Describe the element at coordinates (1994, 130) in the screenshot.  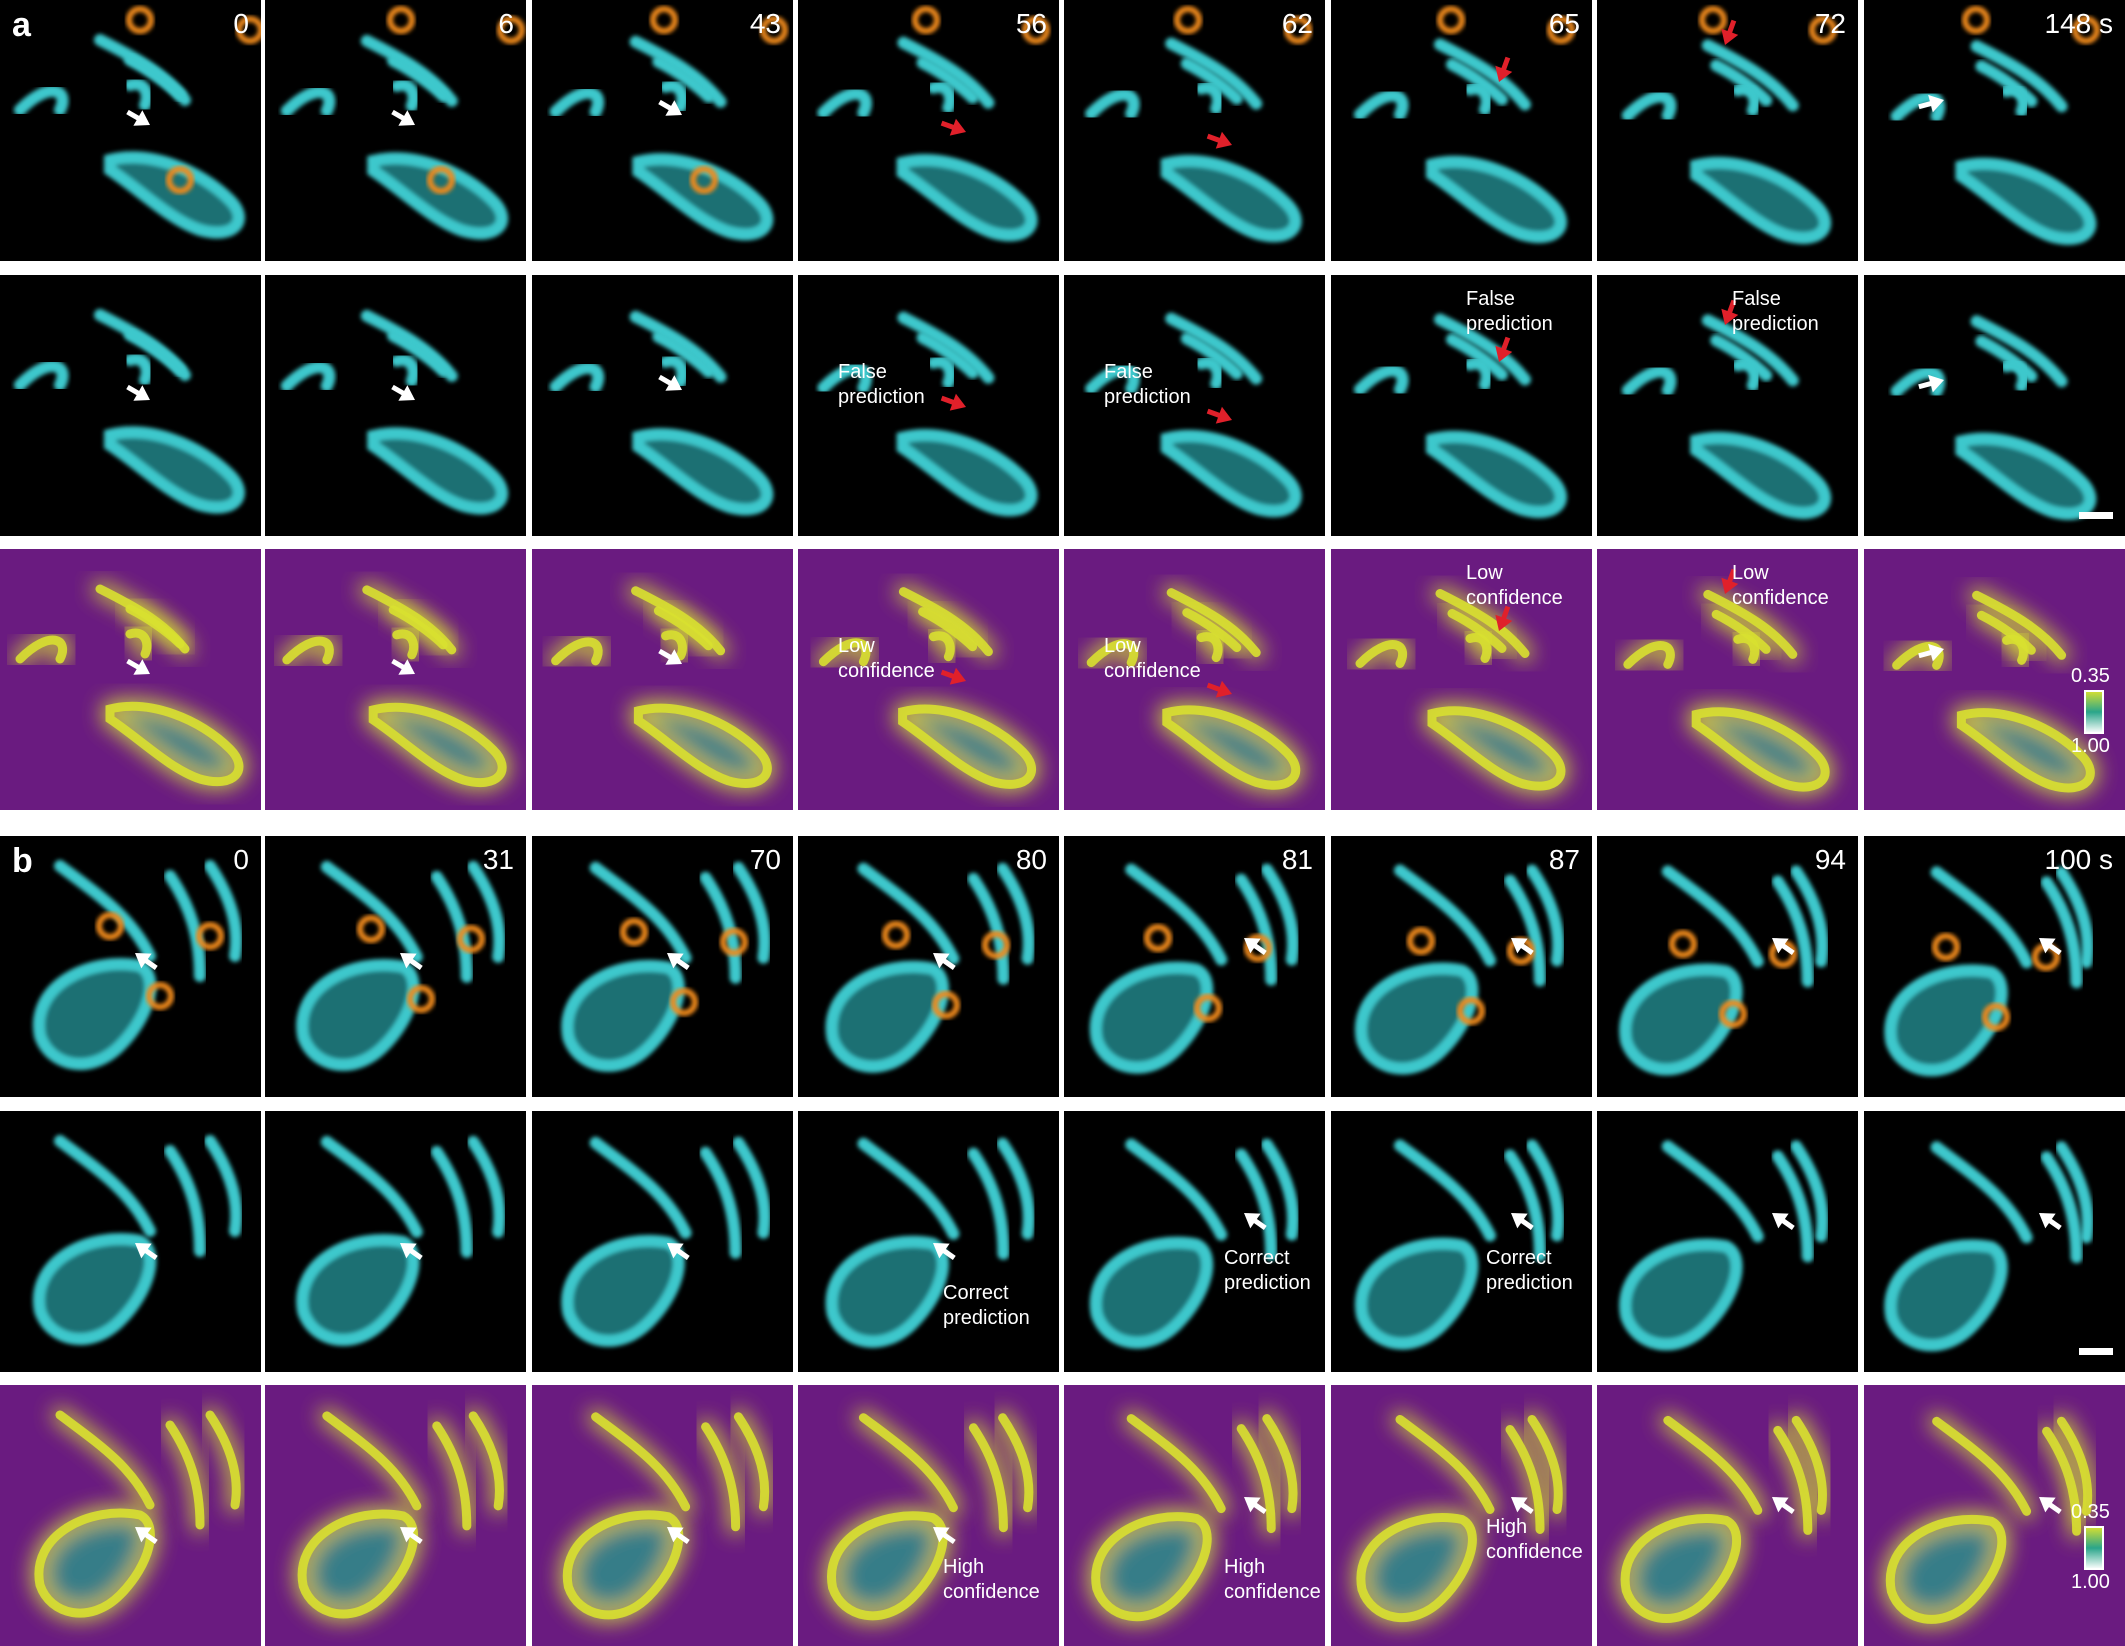
I see `tile-a-r0-c7` at that location.